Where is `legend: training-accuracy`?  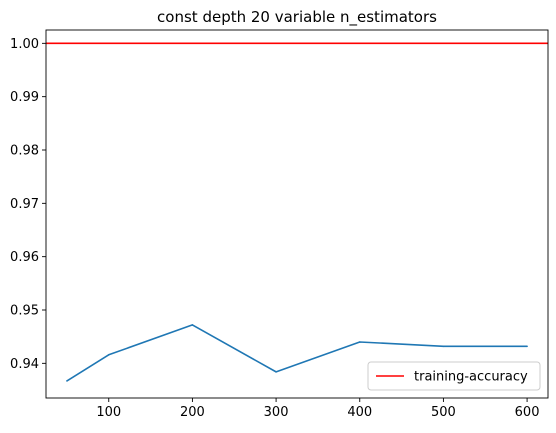 legend: training-accuracy is located at coordinates (454, 376).